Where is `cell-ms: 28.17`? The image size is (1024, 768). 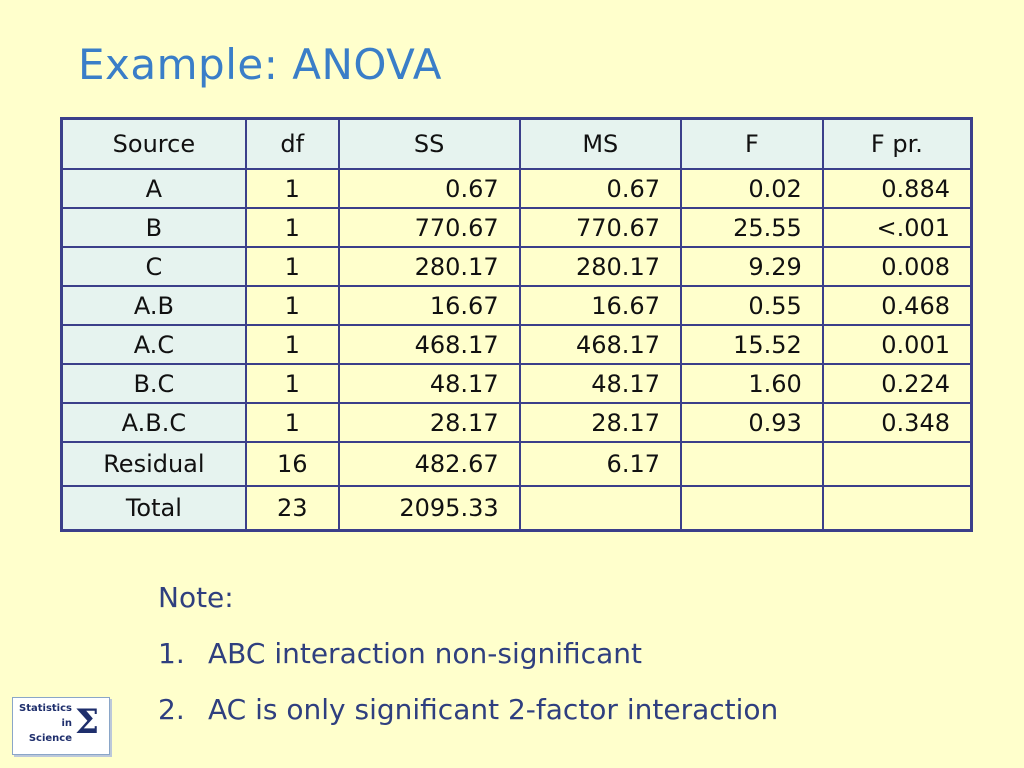
cell-ms: 28.17 is located at coordinates (600, 422).